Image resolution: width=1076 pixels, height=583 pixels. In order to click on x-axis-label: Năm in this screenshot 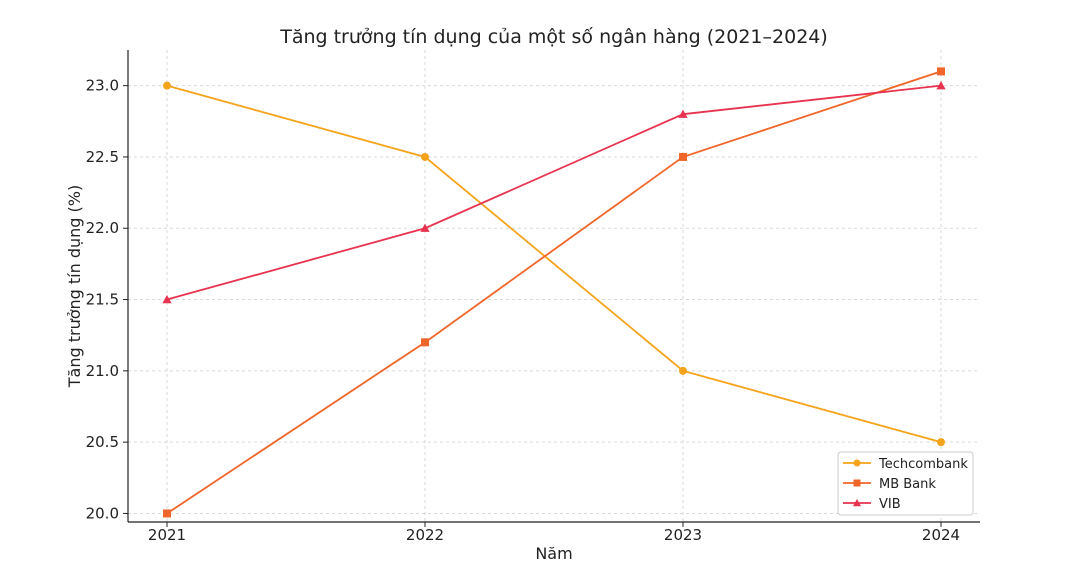, I will do `click(553, 553)`.